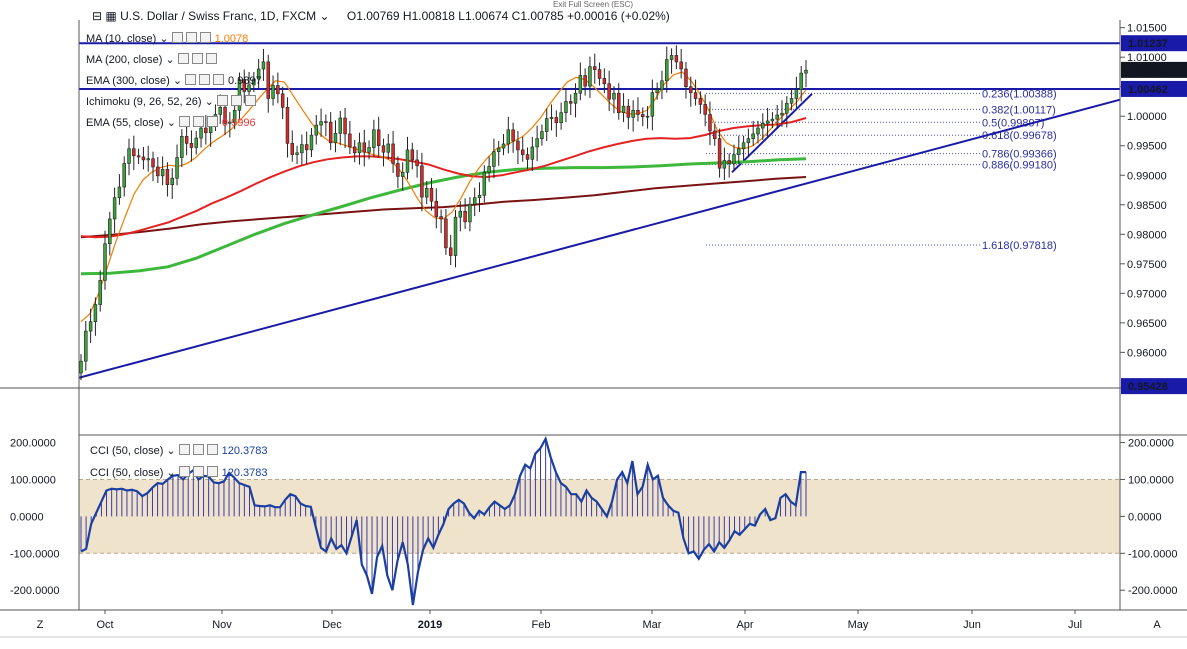 The image size is (1187, 649). What do you see at coordinates (127, 473) in the screenshot?
I see `cci-name: CCI (50, close)` at bounding box center [127, 473].